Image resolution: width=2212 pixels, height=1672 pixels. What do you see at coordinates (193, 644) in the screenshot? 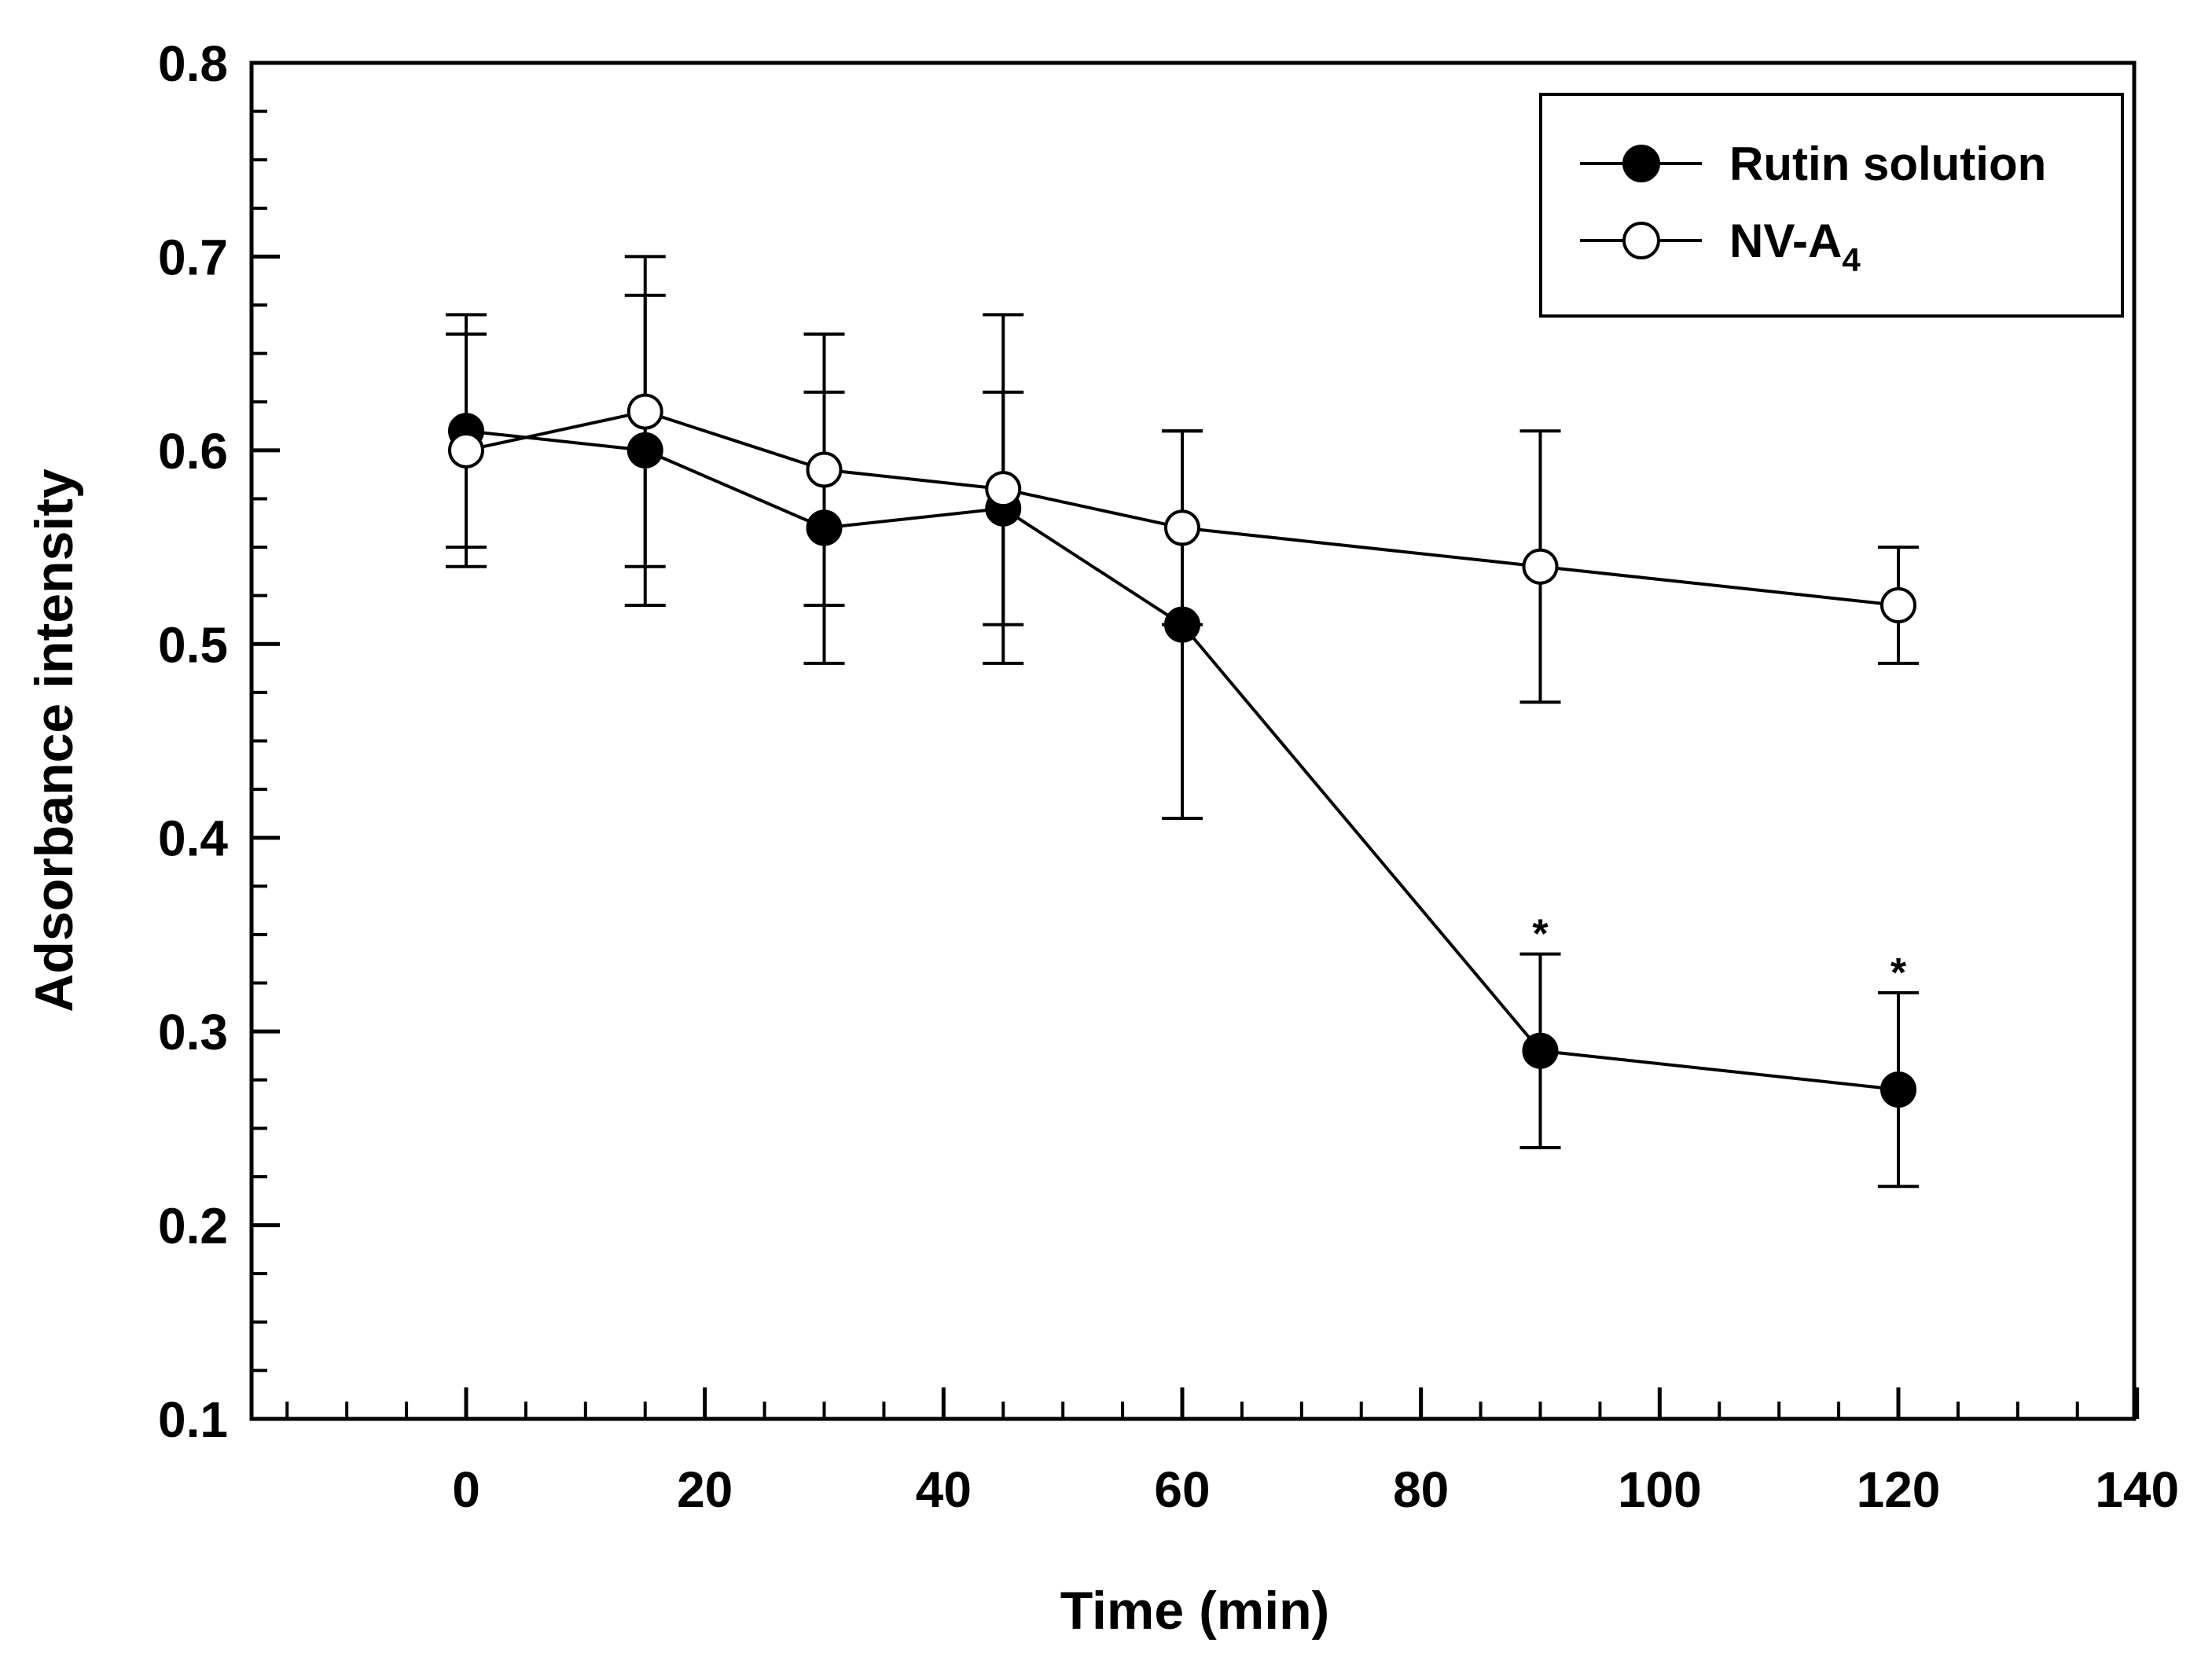
I see `y-tick-label: 0.5` at bounding box center [193, 644].